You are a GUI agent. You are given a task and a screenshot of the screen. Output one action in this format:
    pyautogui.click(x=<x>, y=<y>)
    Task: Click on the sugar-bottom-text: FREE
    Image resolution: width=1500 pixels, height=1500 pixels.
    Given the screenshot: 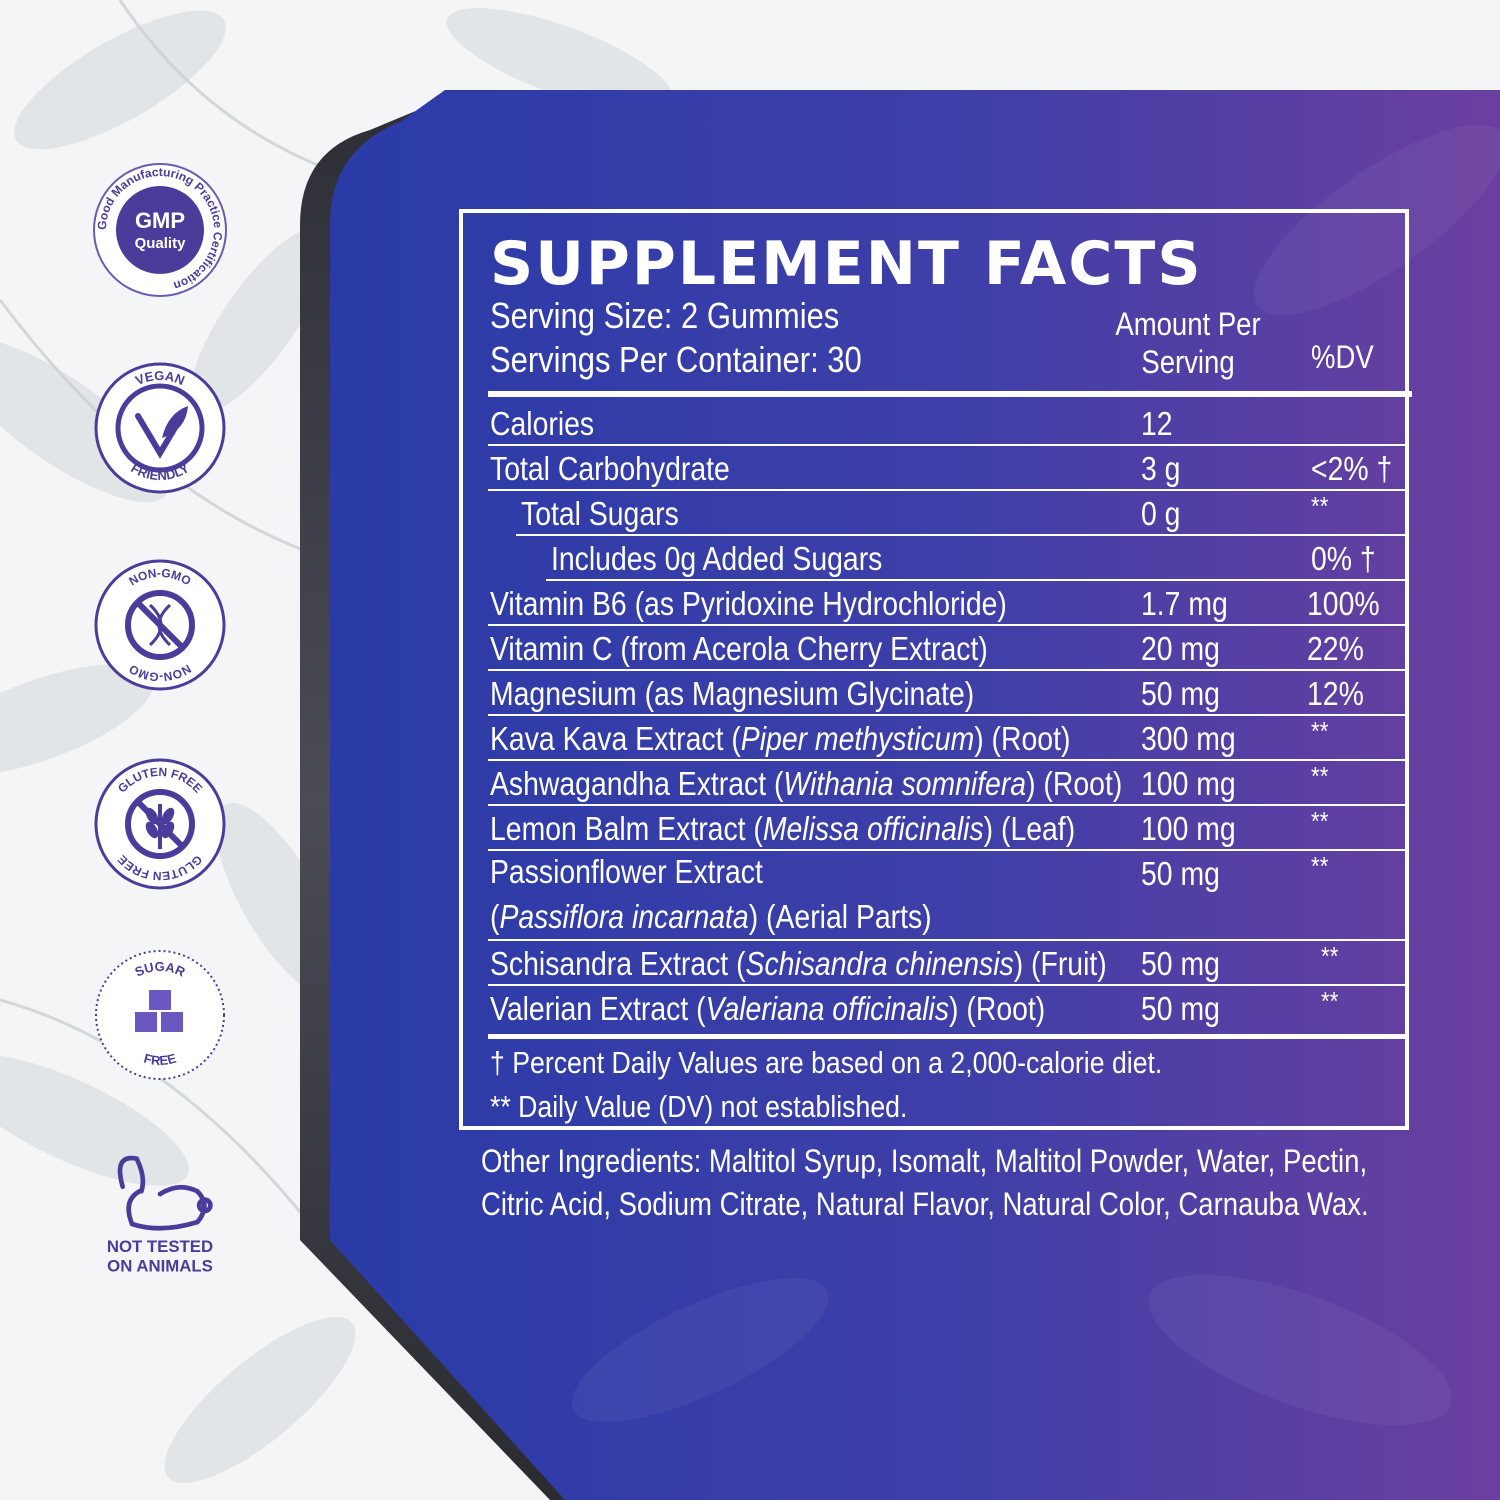 What is the action you would take?
    pyautogui.click(x=160, y=1060)
    